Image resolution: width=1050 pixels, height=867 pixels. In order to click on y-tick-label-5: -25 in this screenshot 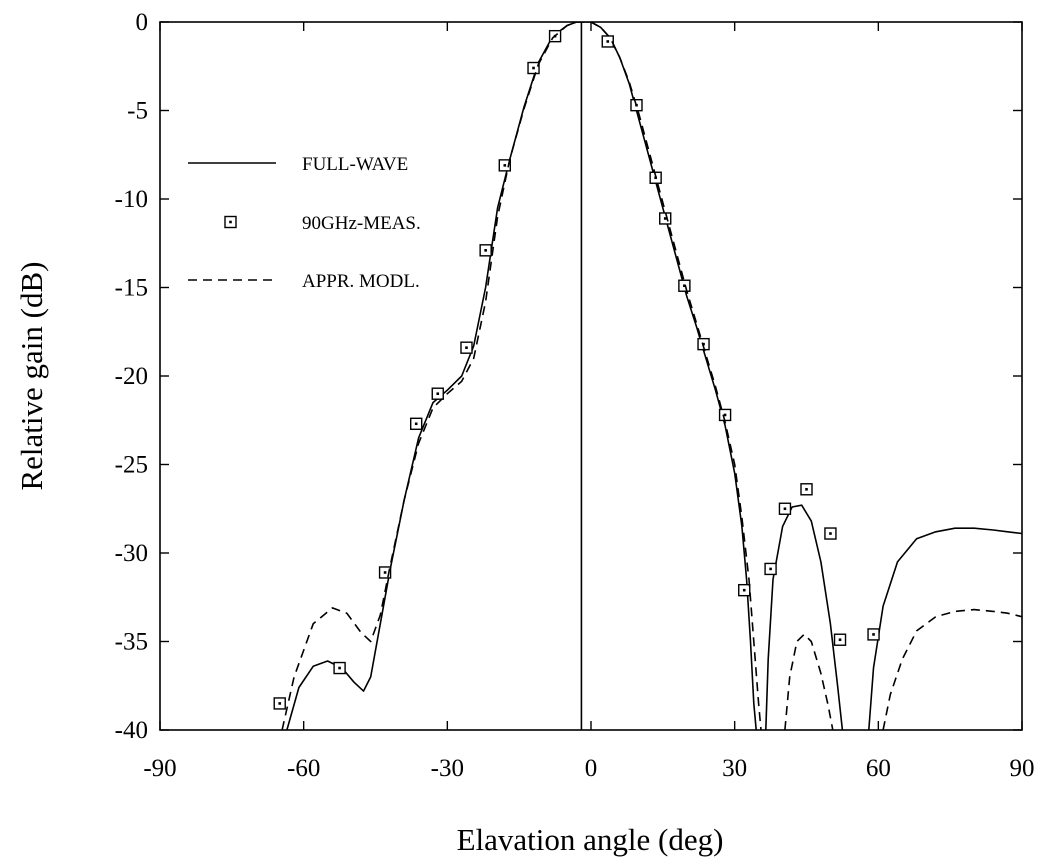, I will do `click(131, 465)`.